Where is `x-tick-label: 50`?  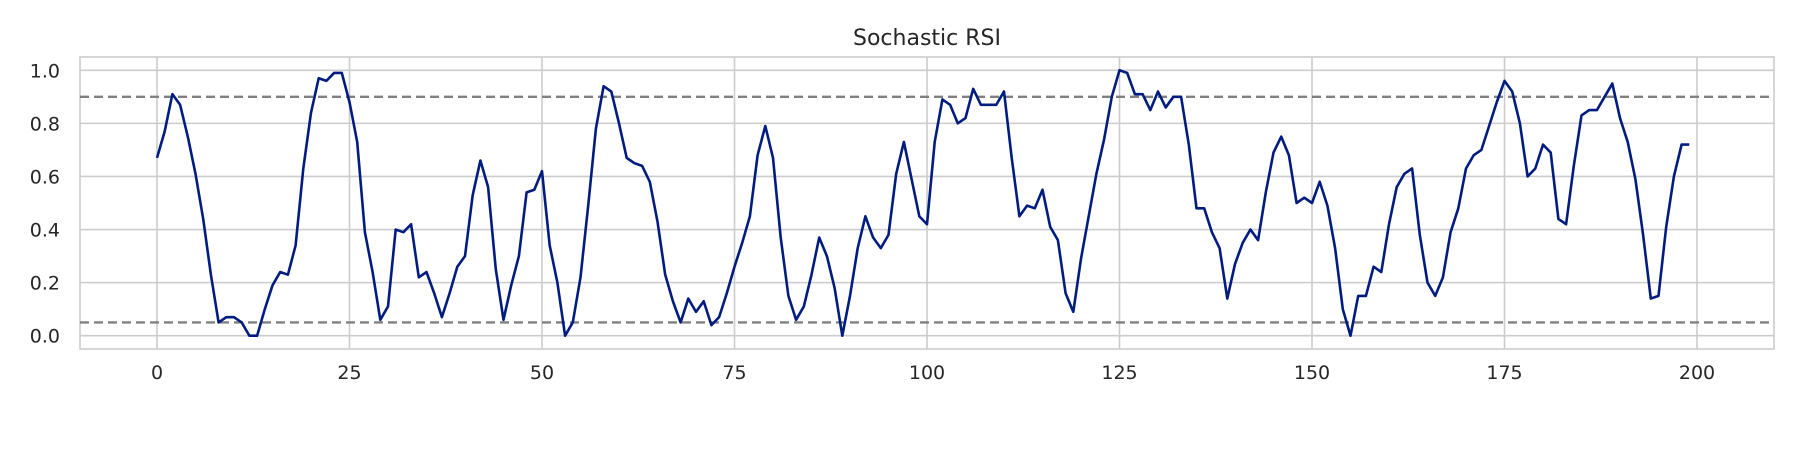 x-tick-label: 50 is located at coordinates (542, 373).